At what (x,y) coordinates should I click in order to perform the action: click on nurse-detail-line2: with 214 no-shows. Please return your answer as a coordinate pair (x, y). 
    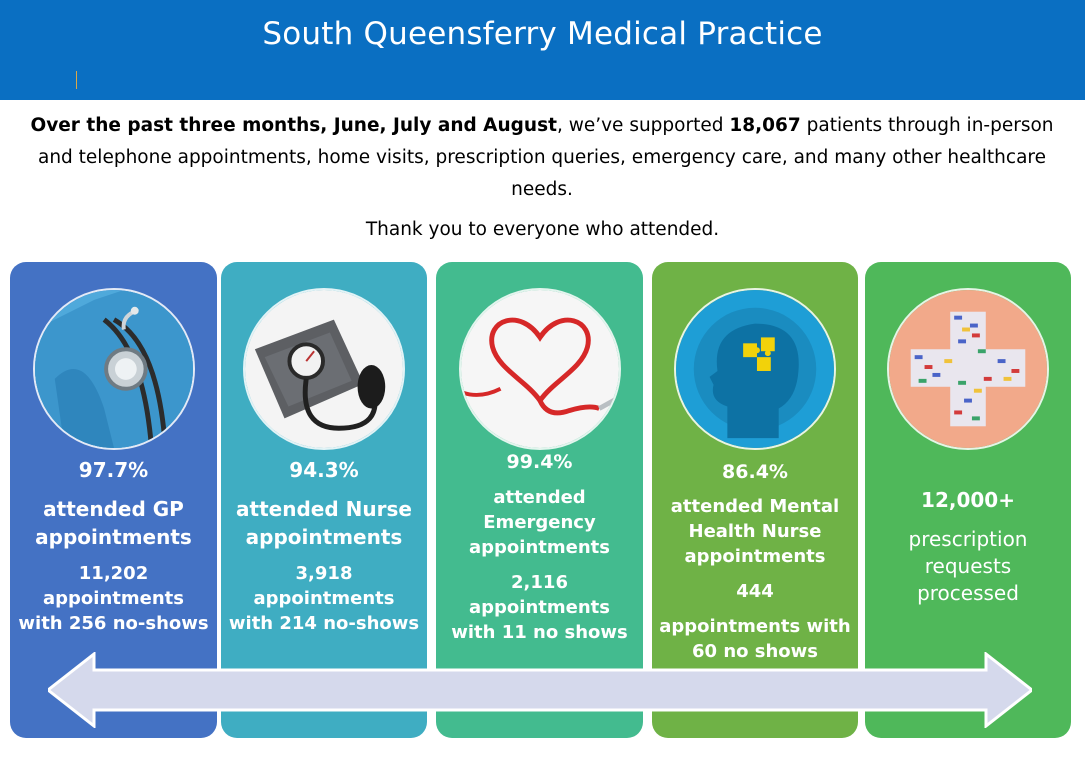
    Looking at the image, I should click on (324, 623).